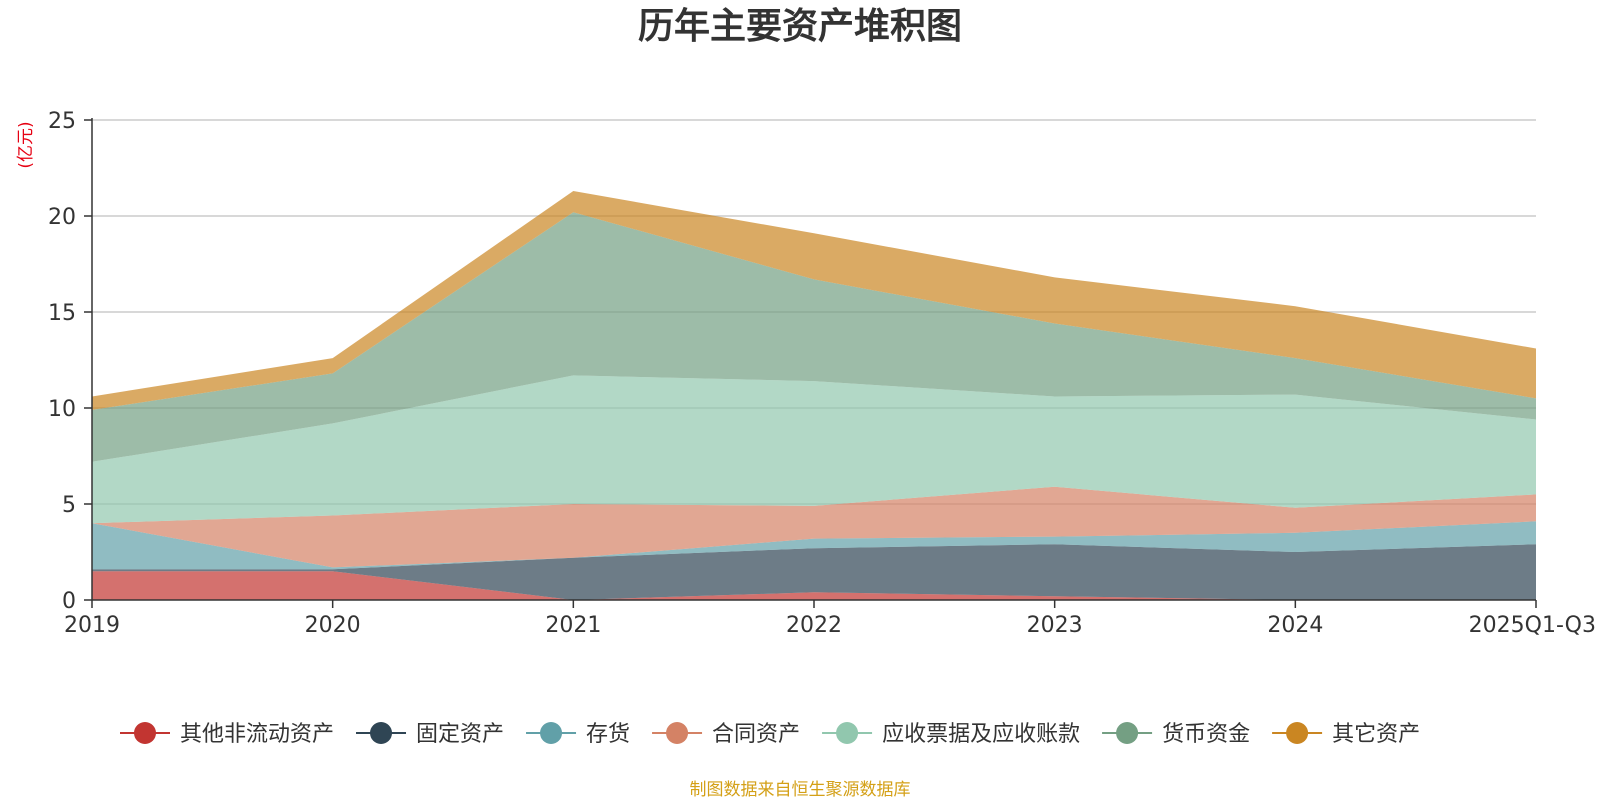 This screenshot has width=1600, height=800. I want to click on legend-item-2: 存货, so click(578, 734).